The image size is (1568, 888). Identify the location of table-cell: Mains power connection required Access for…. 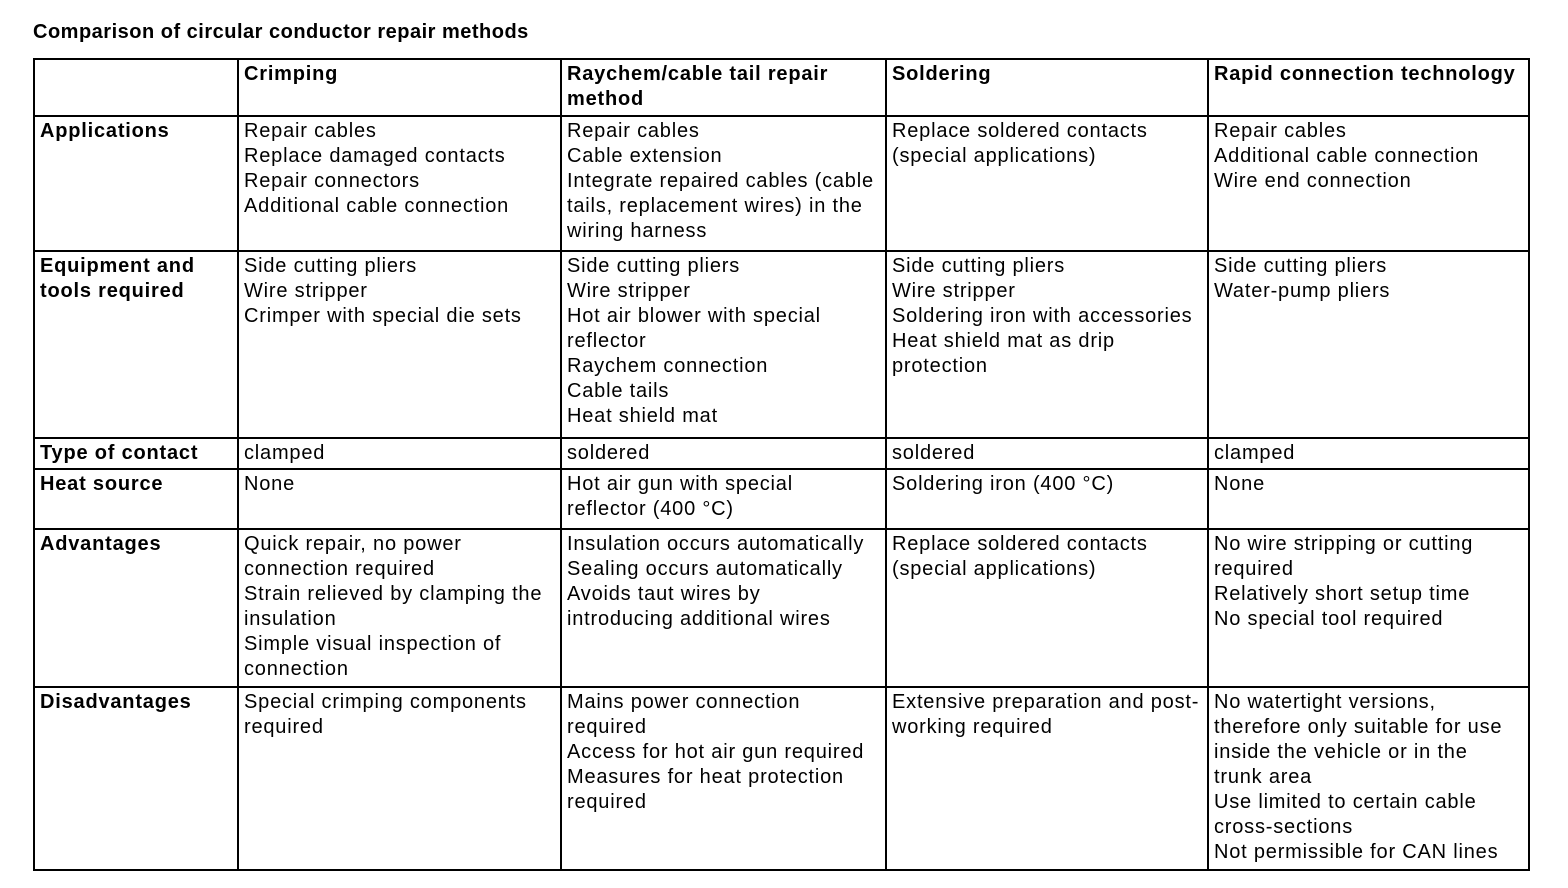
(723, 778).